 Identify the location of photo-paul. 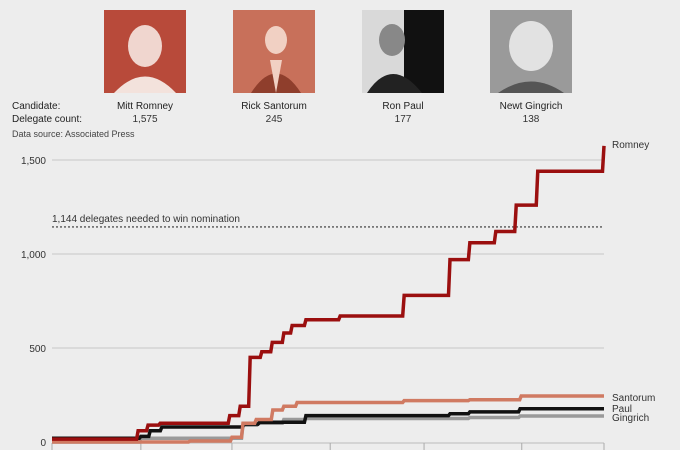
(403, 51).